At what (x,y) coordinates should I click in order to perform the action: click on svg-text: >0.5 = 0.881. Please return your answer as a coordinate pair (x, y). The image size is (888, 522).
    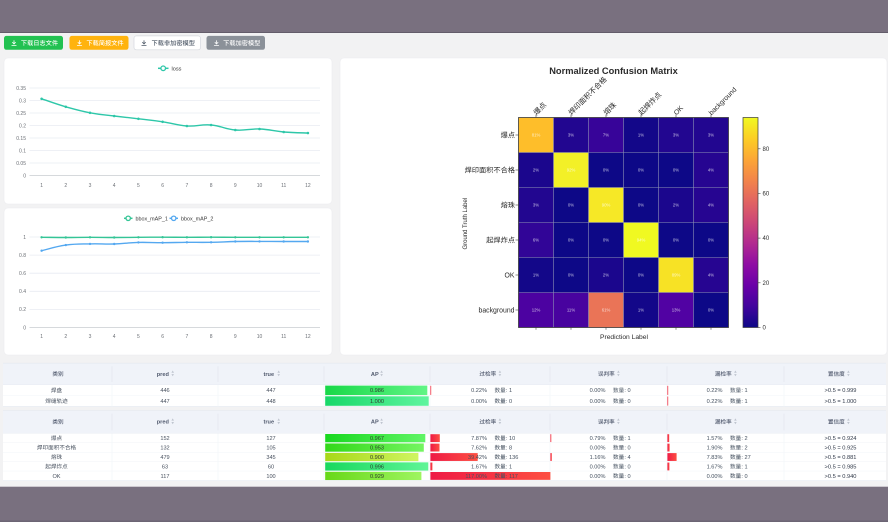
    Looking at the image, I should click on (841, 458).